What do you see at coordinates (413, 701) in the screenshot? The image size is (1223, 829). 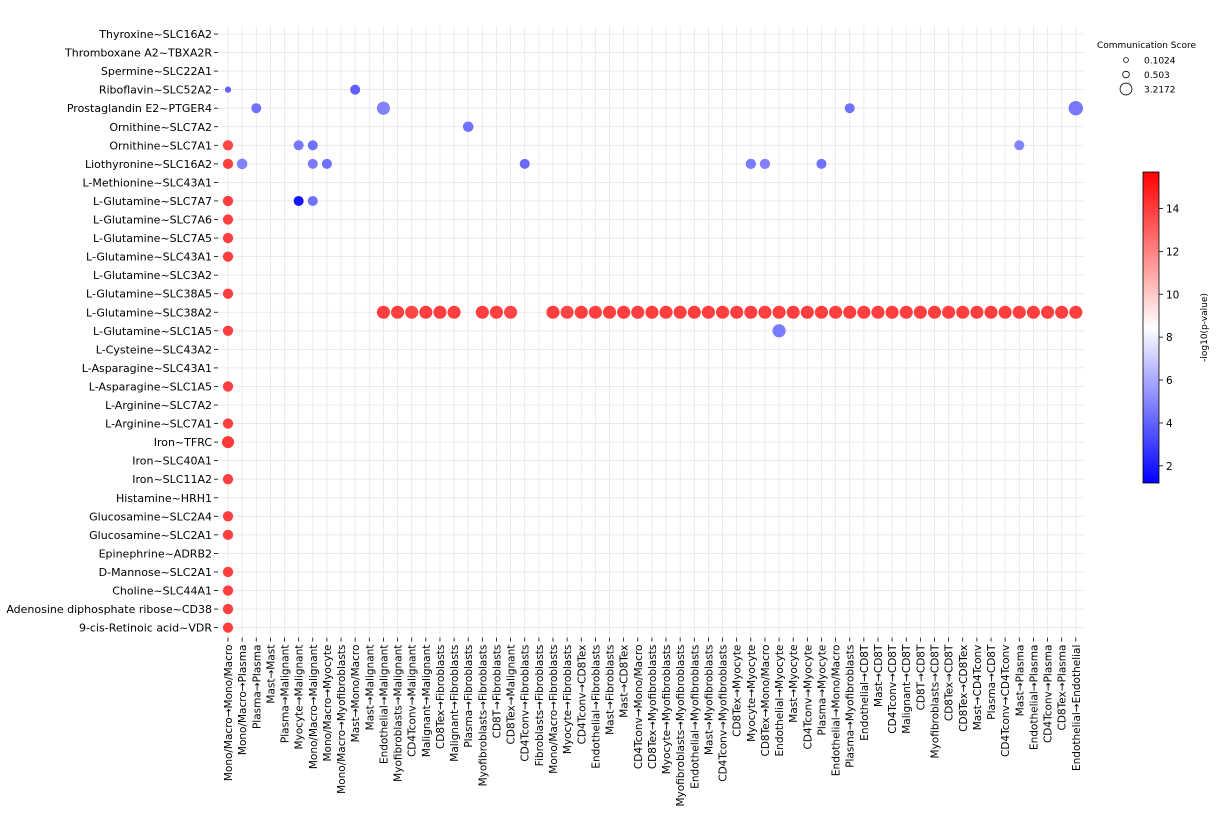 I see `x-tick-label: CD4Tconv→Malignant` at bounding box center [413, 701].